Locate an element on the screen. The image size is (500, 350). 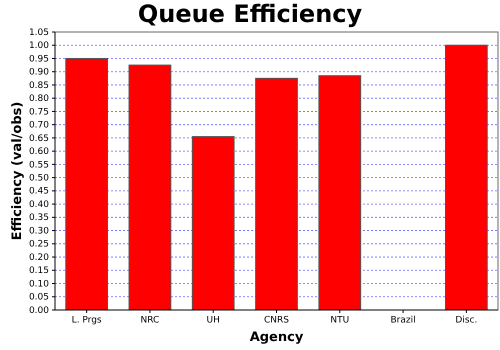
y-tick-label: 0.90 is located at coordinates (39, 73).